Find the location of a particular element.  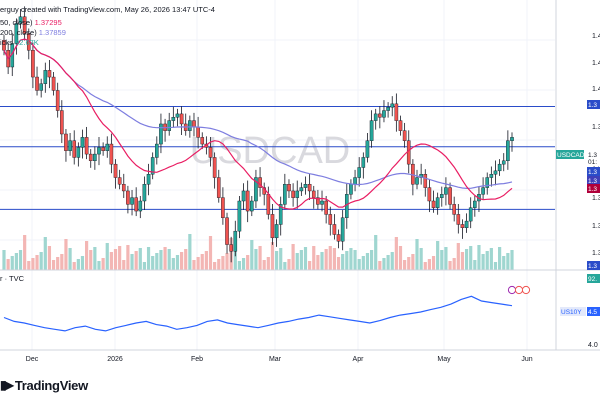

x-tick-label: 2026 is located at coordinates (115, 359).